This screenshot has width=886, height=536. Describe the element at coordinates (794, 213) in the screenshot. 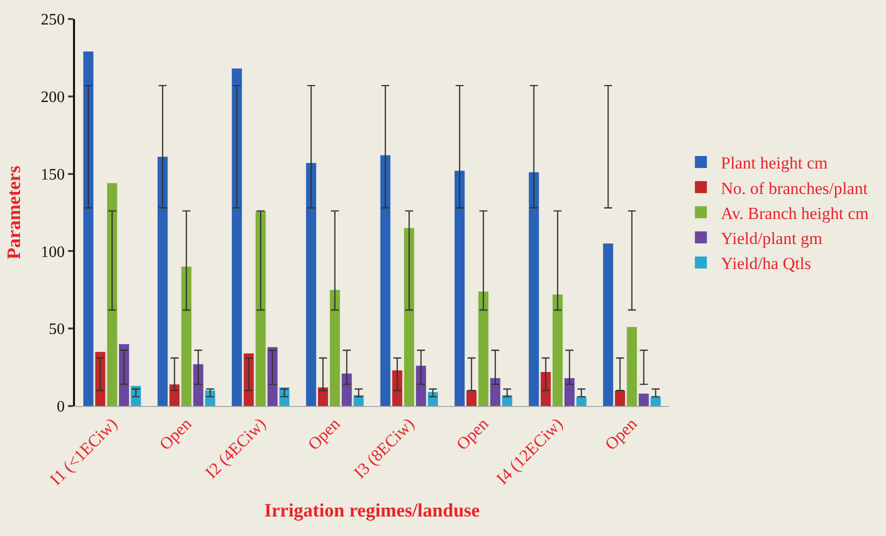

I see `legend-label: Av. Branch height cm` at that location.